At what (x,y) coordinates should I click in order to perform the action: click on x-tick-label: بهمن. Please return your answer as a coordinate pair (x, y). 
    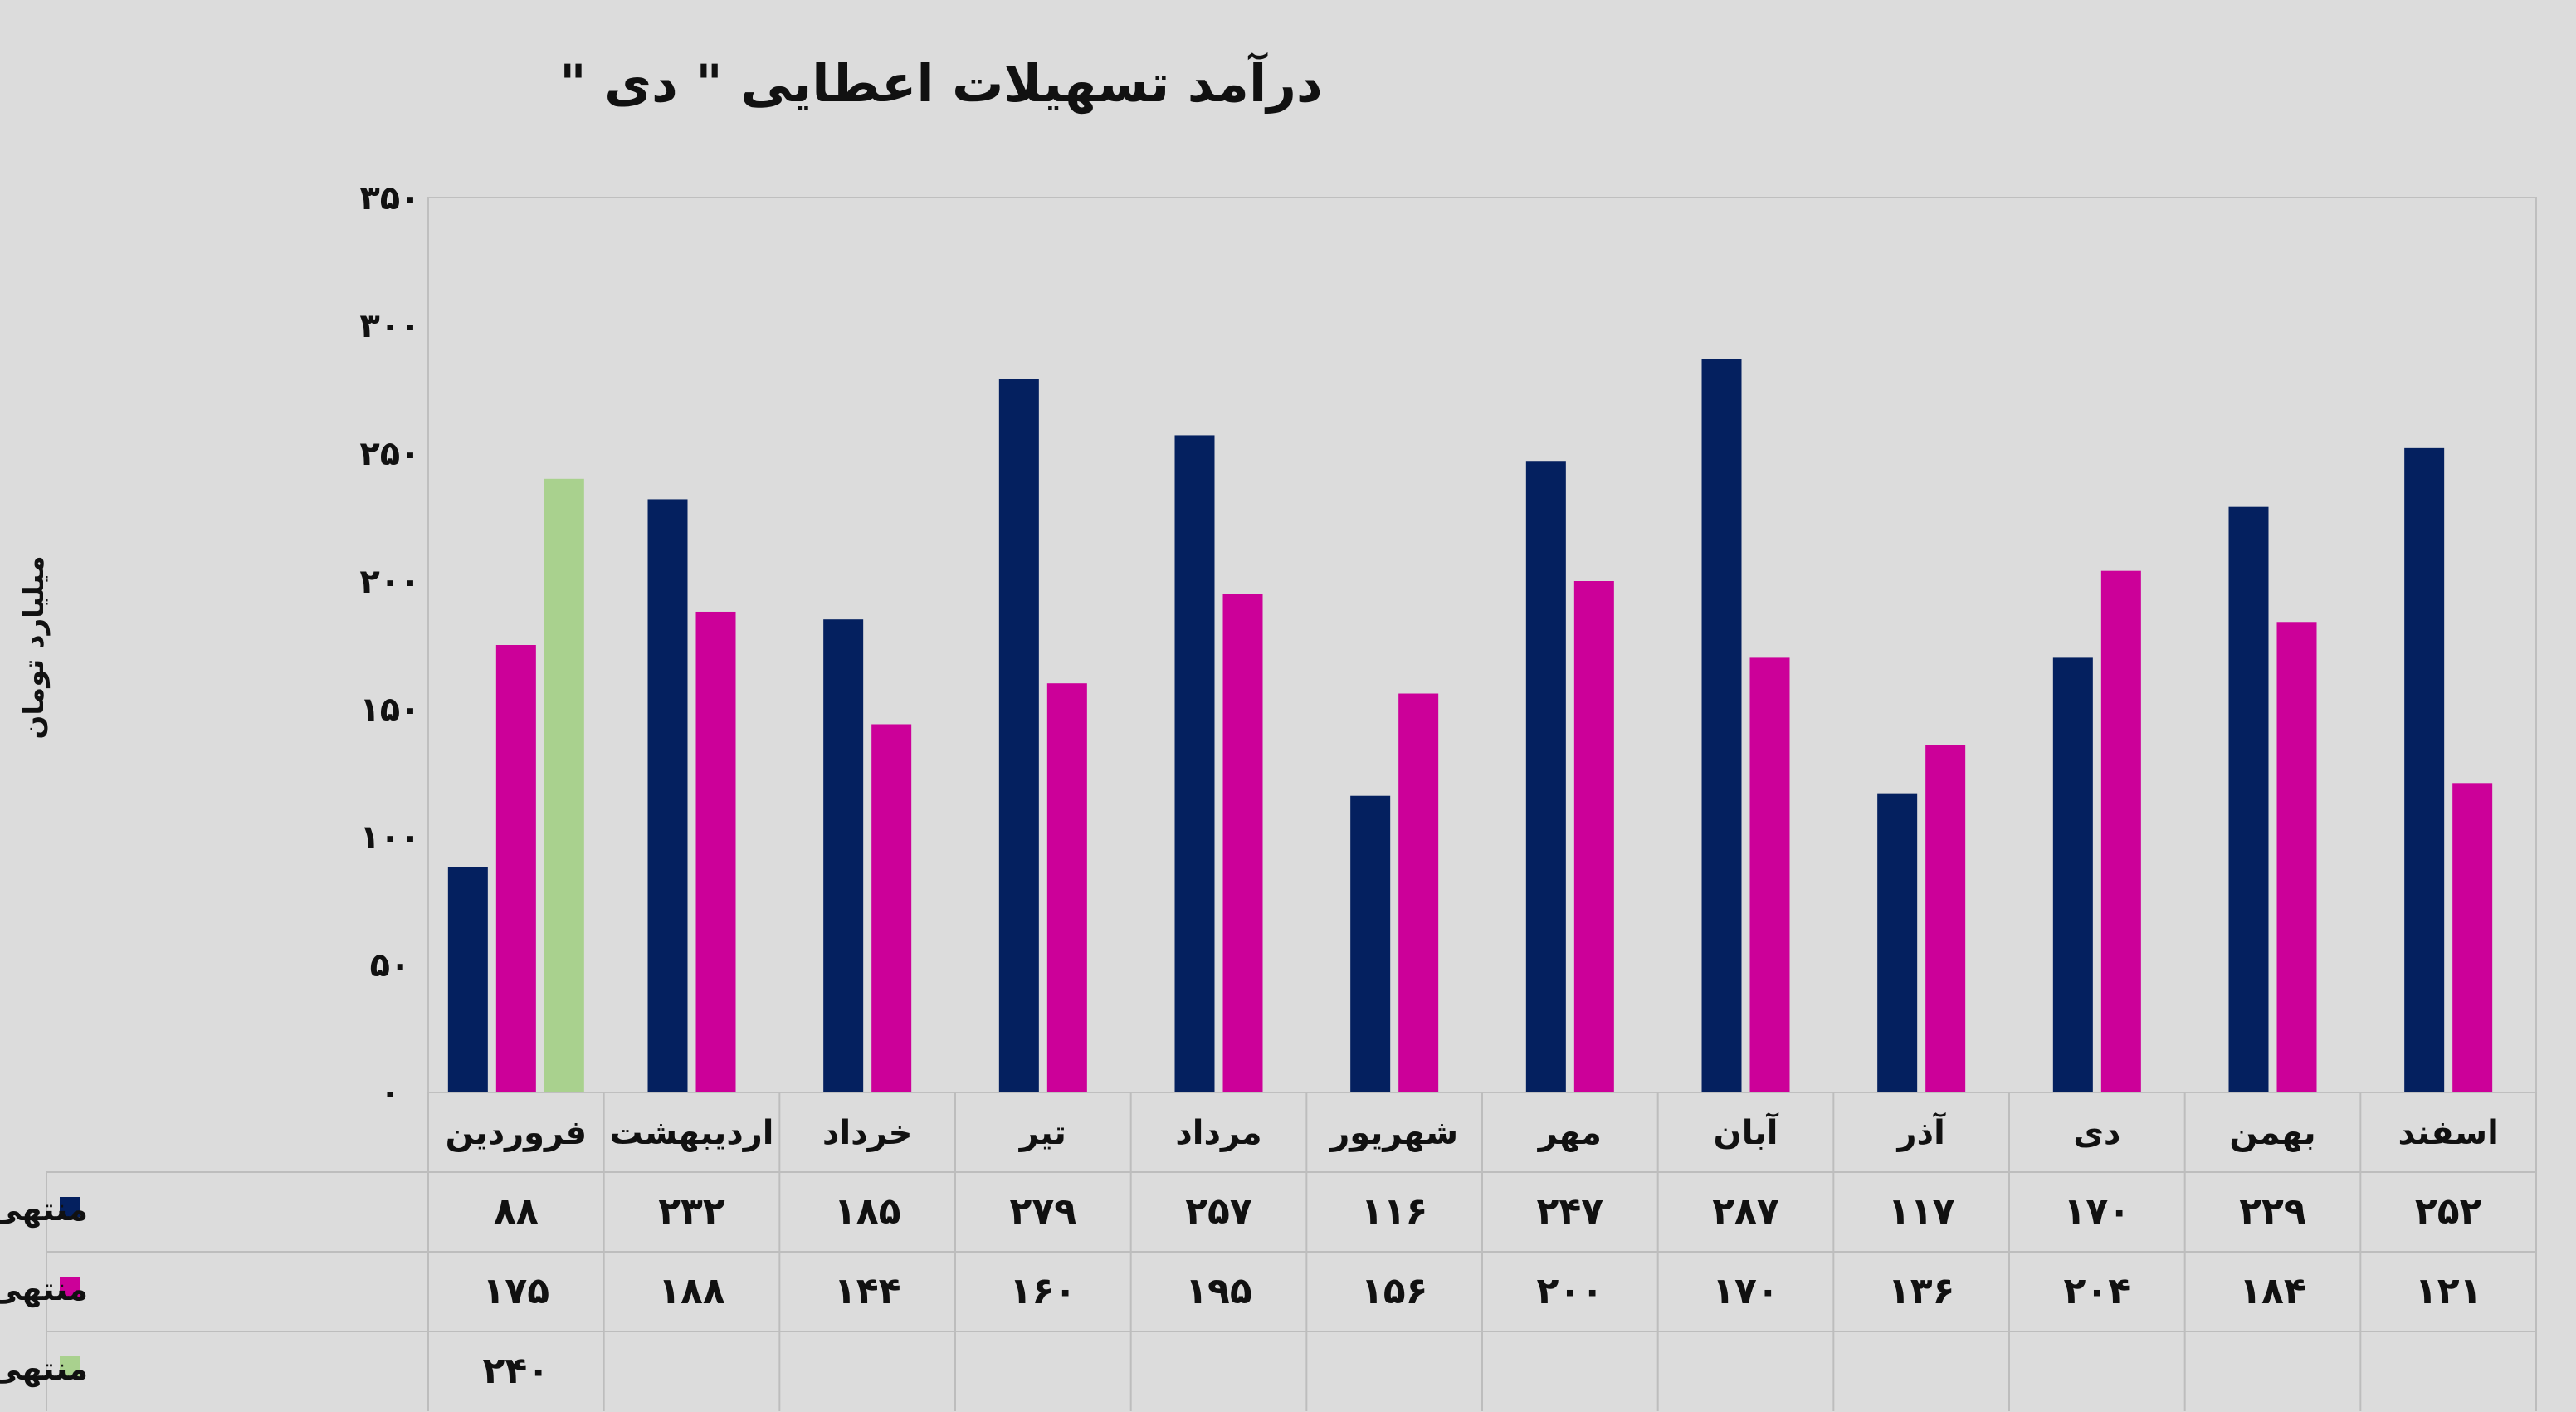
    Looking at the image, I should click on (2272, 1133).